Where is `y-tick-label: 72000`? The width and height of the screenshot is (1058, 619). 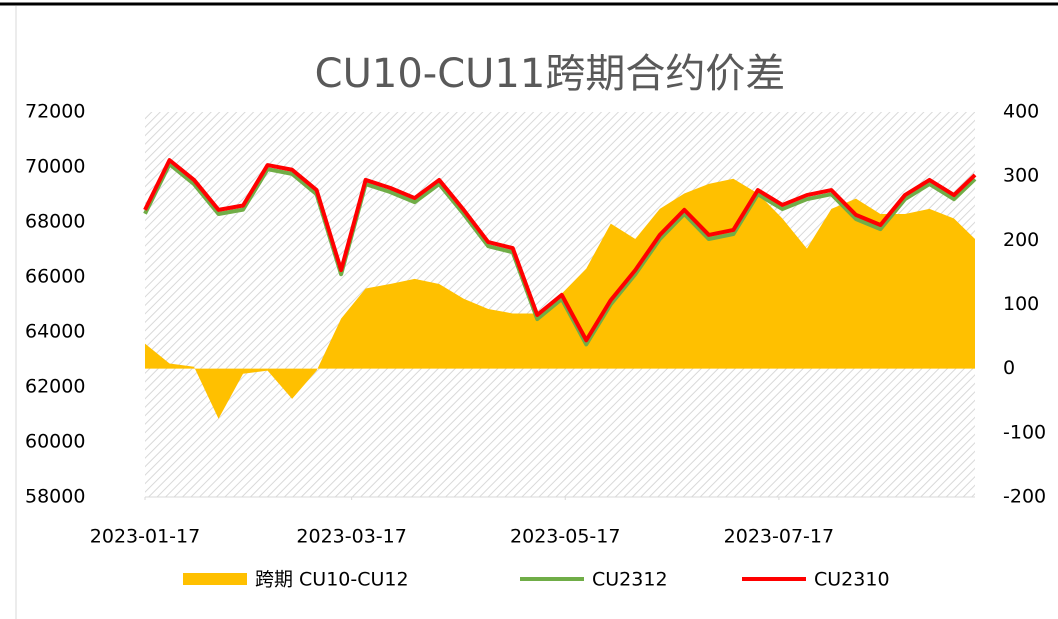
y-tick-label: 72000 is located at coordinates (55, 112).